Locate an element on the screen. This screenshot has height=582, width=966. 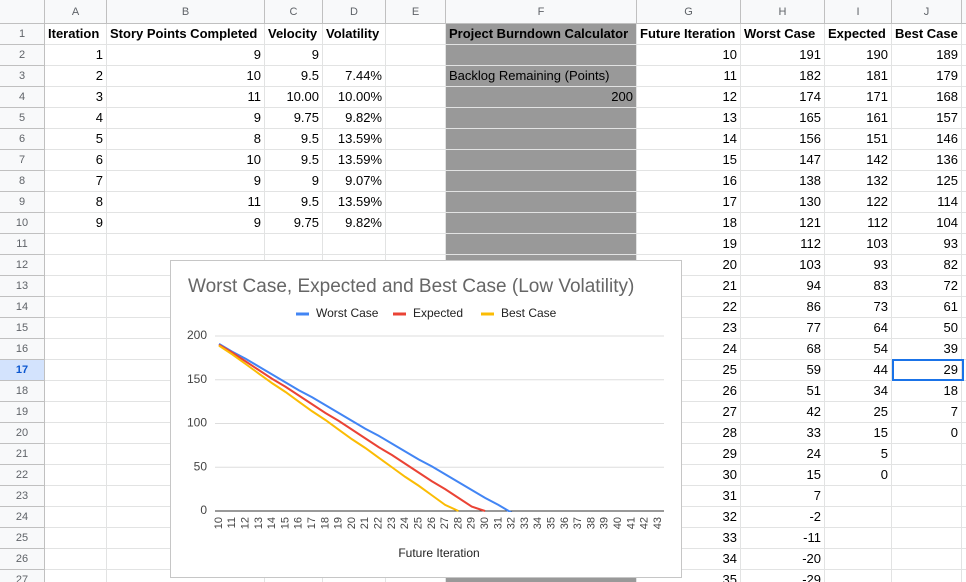
cell: 59 is located at coordinates (783, 370).